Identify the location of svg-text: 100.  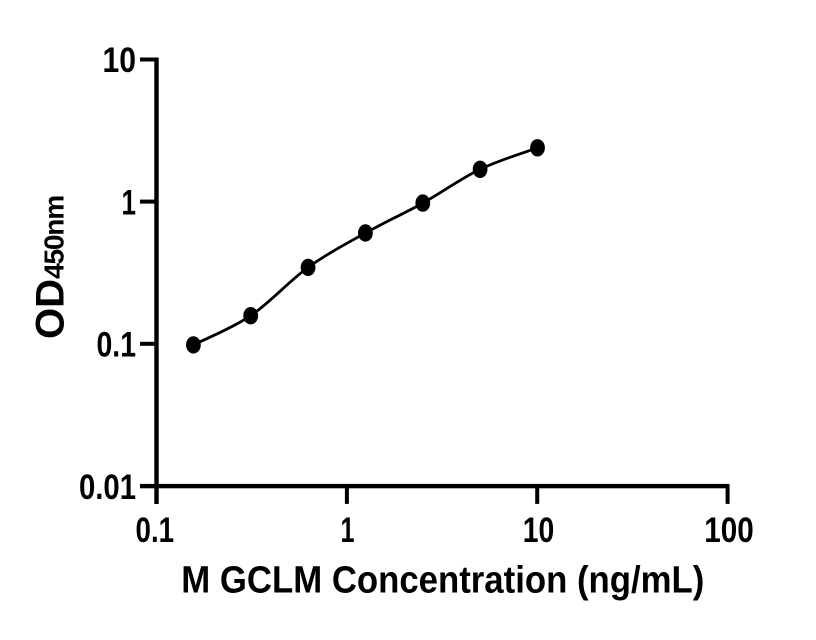
(729, 530).